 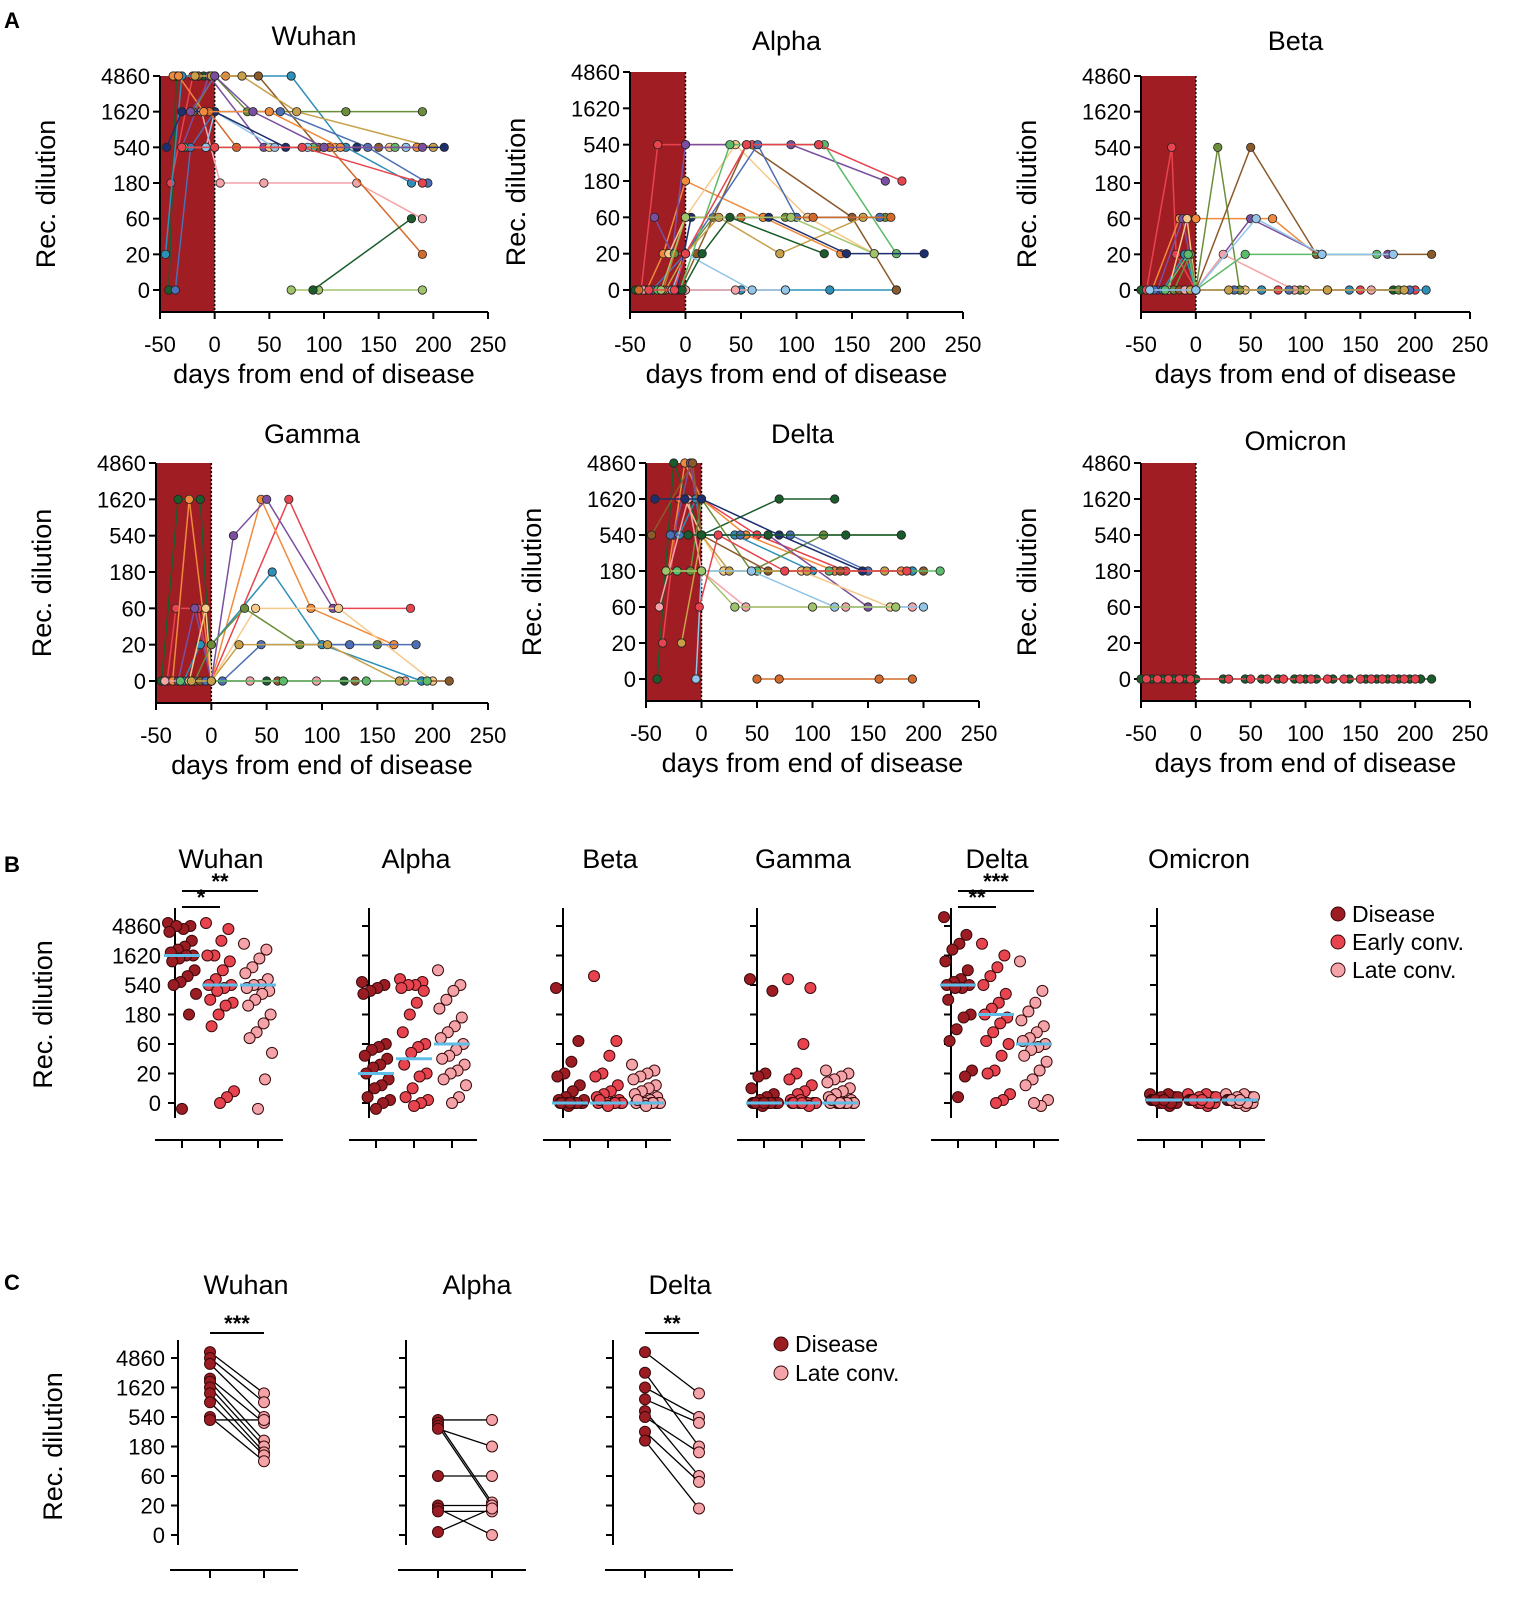 What do you see at coordinates (995, 996) in the screenshot?
I see `panel-b-subplot-delta: Delta*****` at bounding box center [995, 996].